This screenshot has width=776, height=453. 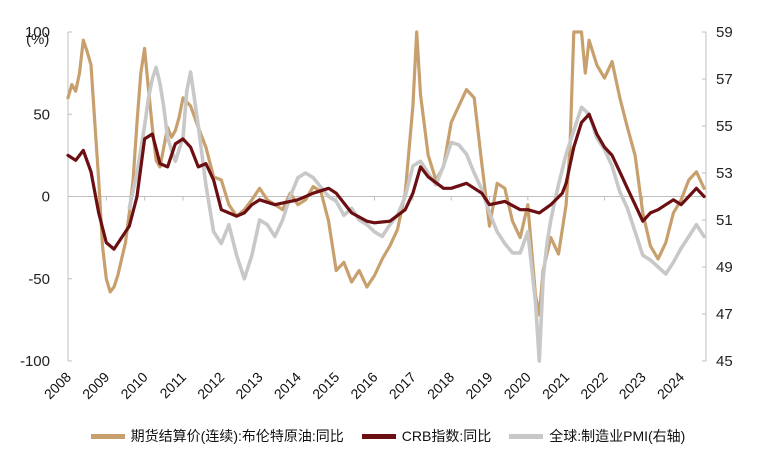 I want to click on x-axis-tick-label: 2022, so click(x=593, y=385).